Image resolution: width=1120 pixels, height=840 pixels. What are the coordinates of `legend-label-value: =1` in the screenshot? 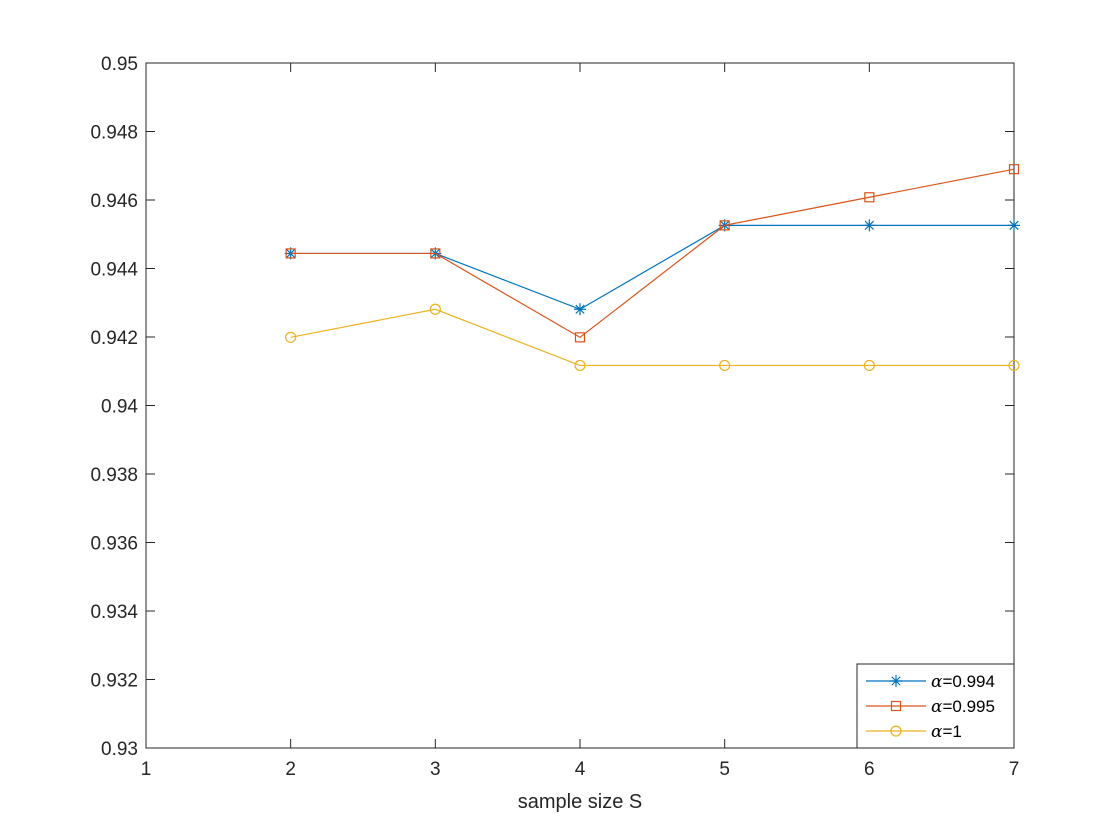 It's located at (951, 731).